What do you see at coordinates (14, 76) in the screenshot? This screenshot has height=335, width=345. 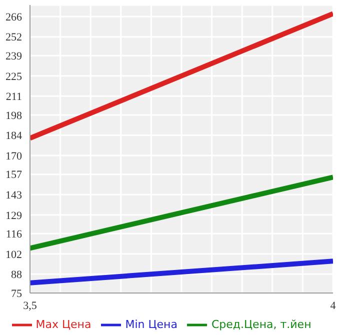 I see `y-tick-label: 225` at bounding box center [14, 76].